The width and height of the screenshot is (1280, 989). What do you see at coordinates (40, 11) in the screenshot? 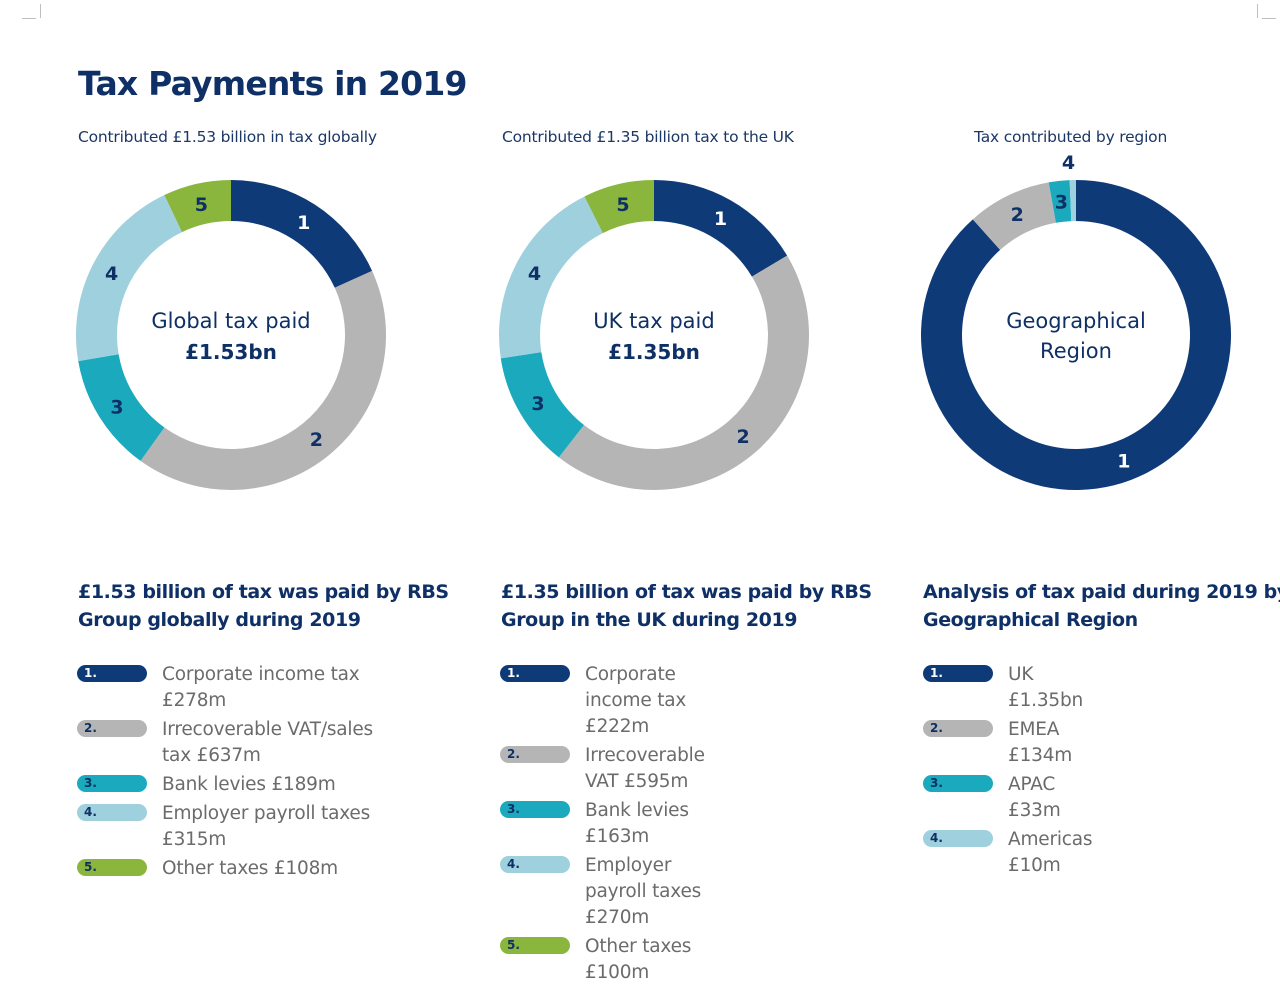
I see `crop-mark-top-left` at bounding box center [40, 11].